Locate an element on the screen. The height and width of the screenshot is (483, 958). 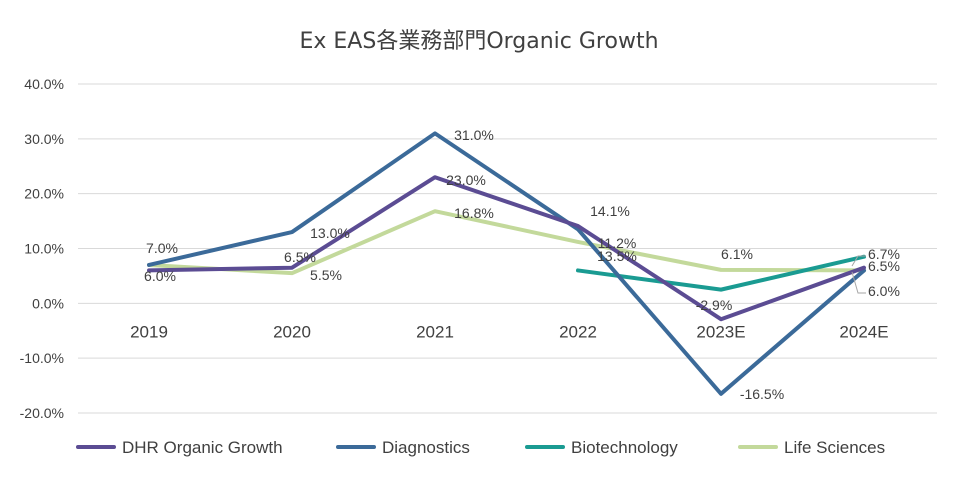
diagnostics-data-label: -16.5% is located at coordinates (762, 394).